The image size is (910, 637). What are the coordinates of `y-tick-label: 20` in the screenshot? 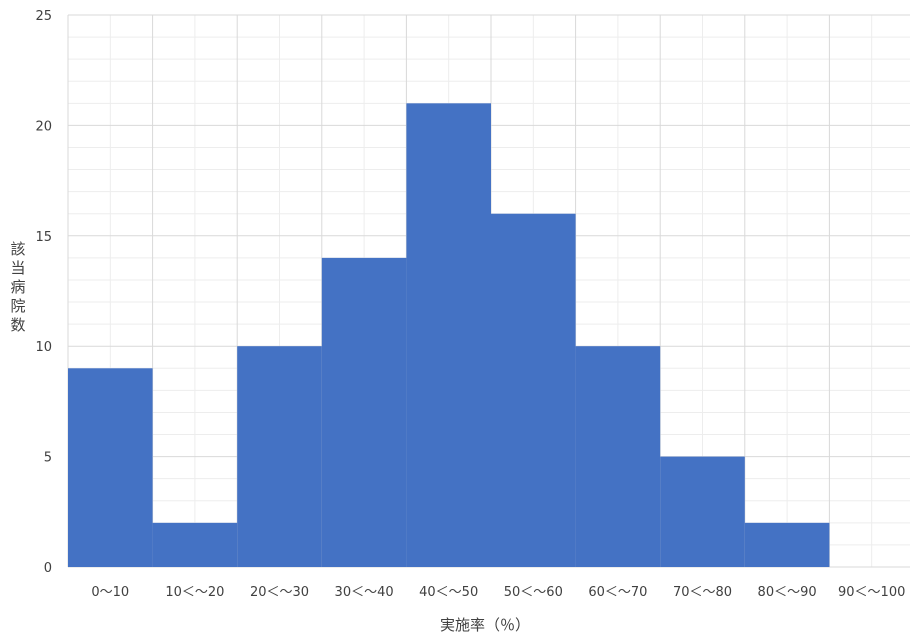 It's located at (43, 126).